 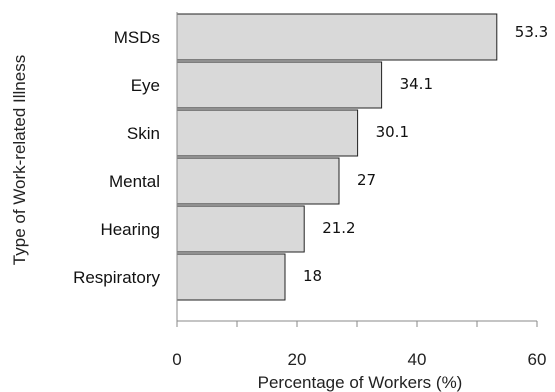 What do you see at coordinates (537, 359) in the screenshot?
I see `x-tick-label-60: 60` at bounding box center [537, 359].